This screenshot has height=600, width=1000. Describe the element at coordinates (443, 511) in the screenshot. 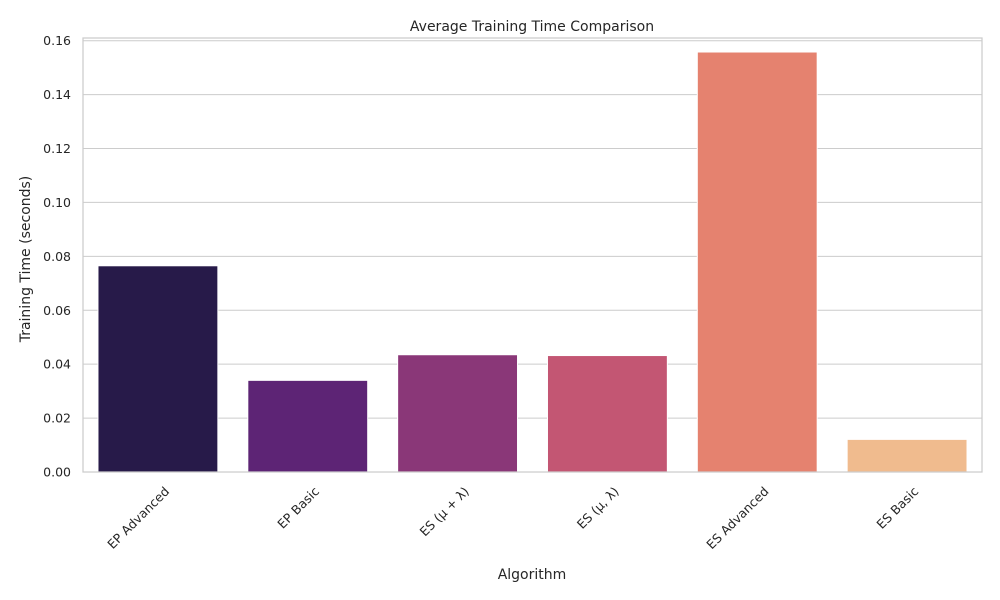

I see `x-tick-label: ES (μ + λ)` at that location.